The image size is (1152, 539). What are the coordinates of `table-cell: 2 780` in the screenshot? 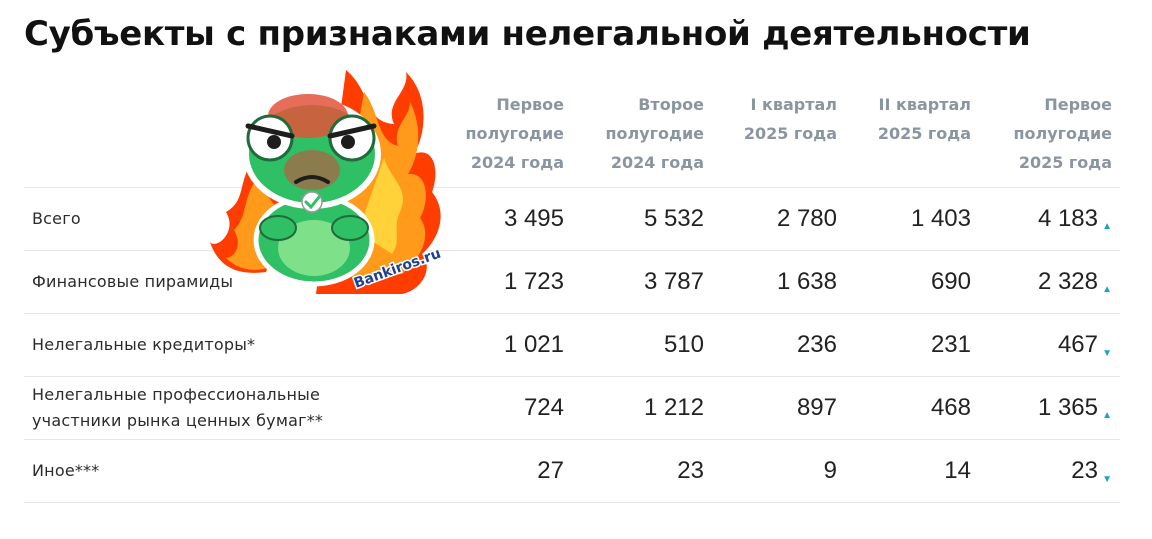 It's located at (778, 219).